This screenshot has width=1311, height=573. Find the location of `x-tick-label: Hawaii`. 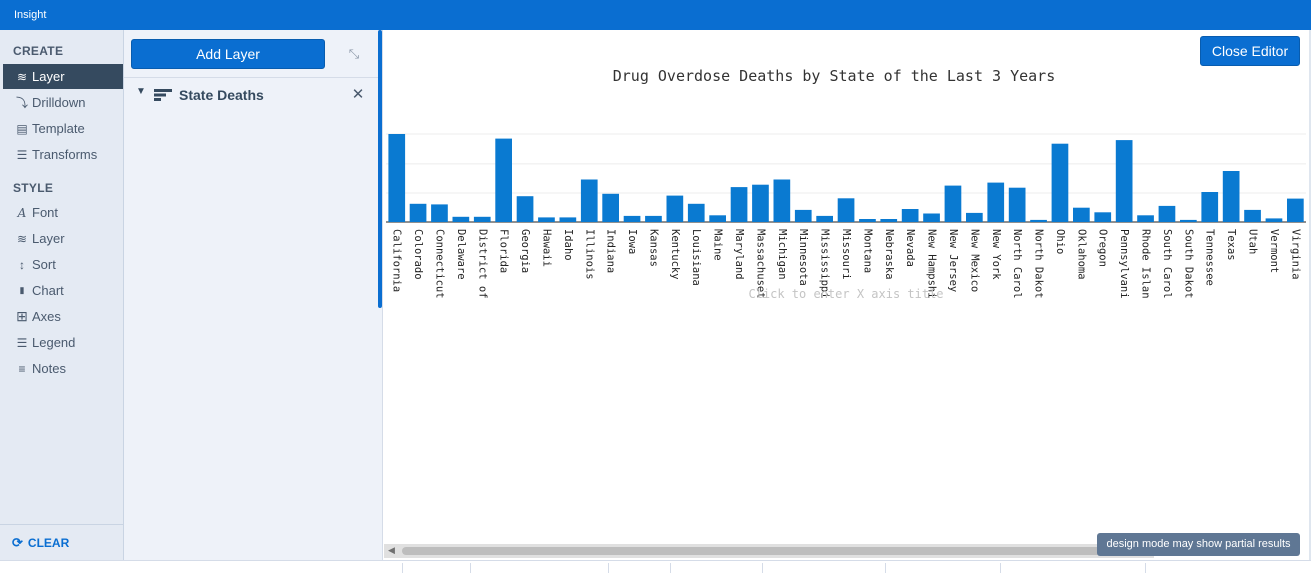

x-tick-label: Hawaii is located at coordinates (547, 248).